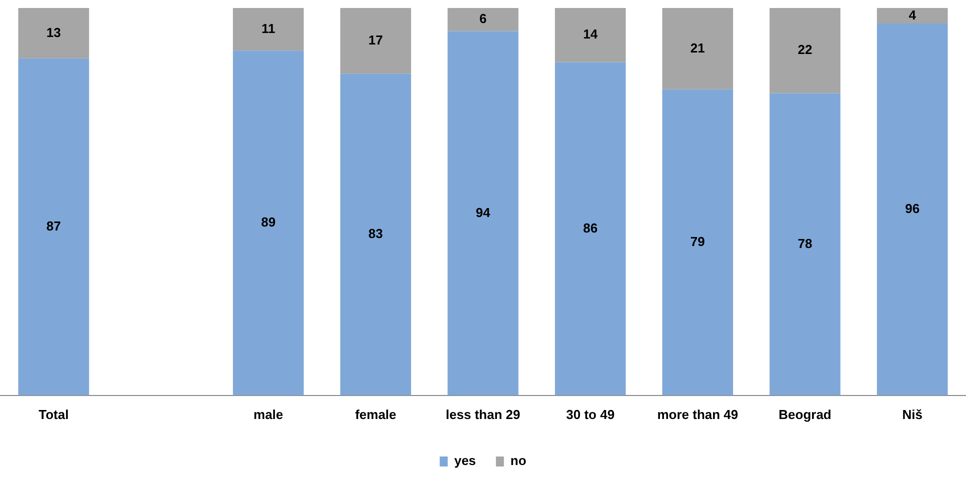 The image size is (966, 482). I want to click on data-label: 96, so click(912, 208).